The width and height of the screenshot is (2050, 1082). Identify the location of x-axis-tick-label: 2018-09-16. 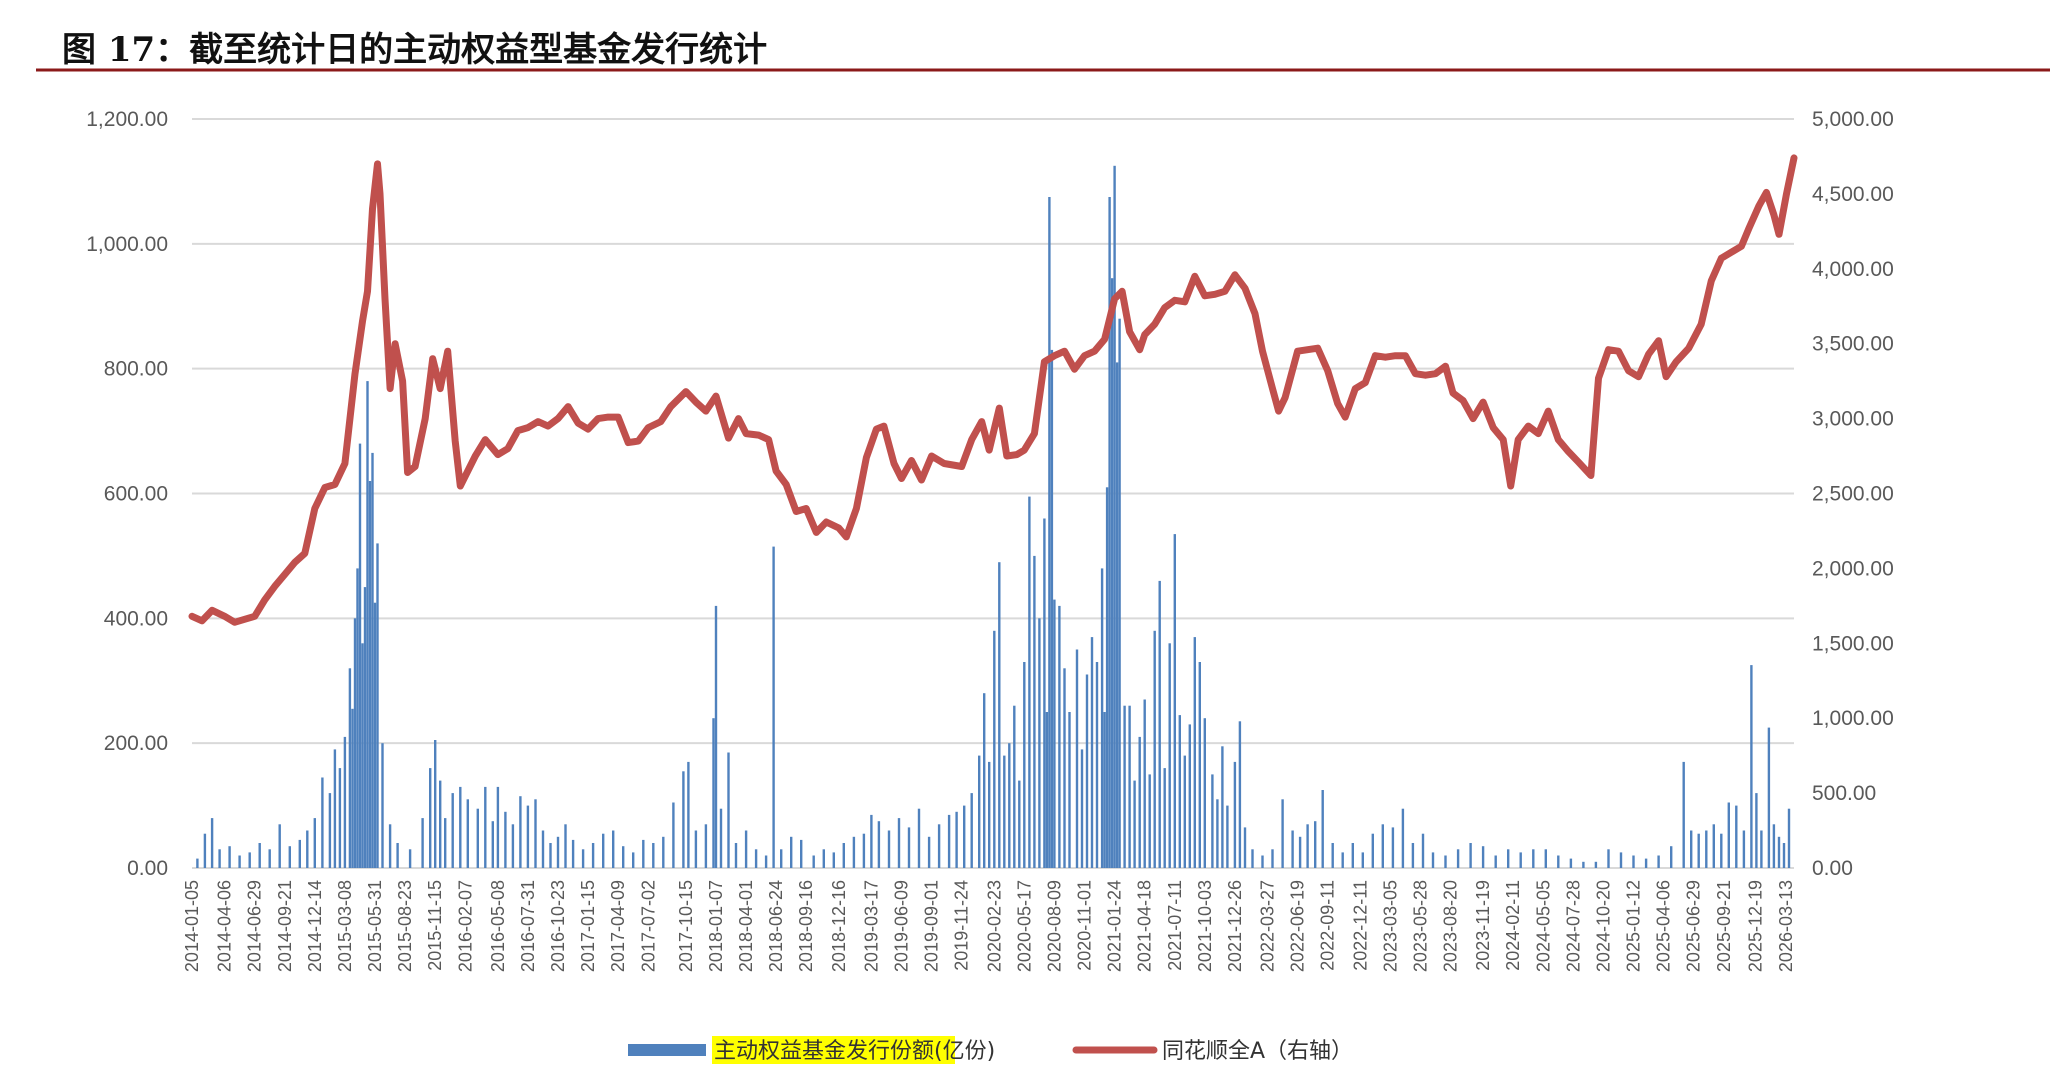
(806, 926).